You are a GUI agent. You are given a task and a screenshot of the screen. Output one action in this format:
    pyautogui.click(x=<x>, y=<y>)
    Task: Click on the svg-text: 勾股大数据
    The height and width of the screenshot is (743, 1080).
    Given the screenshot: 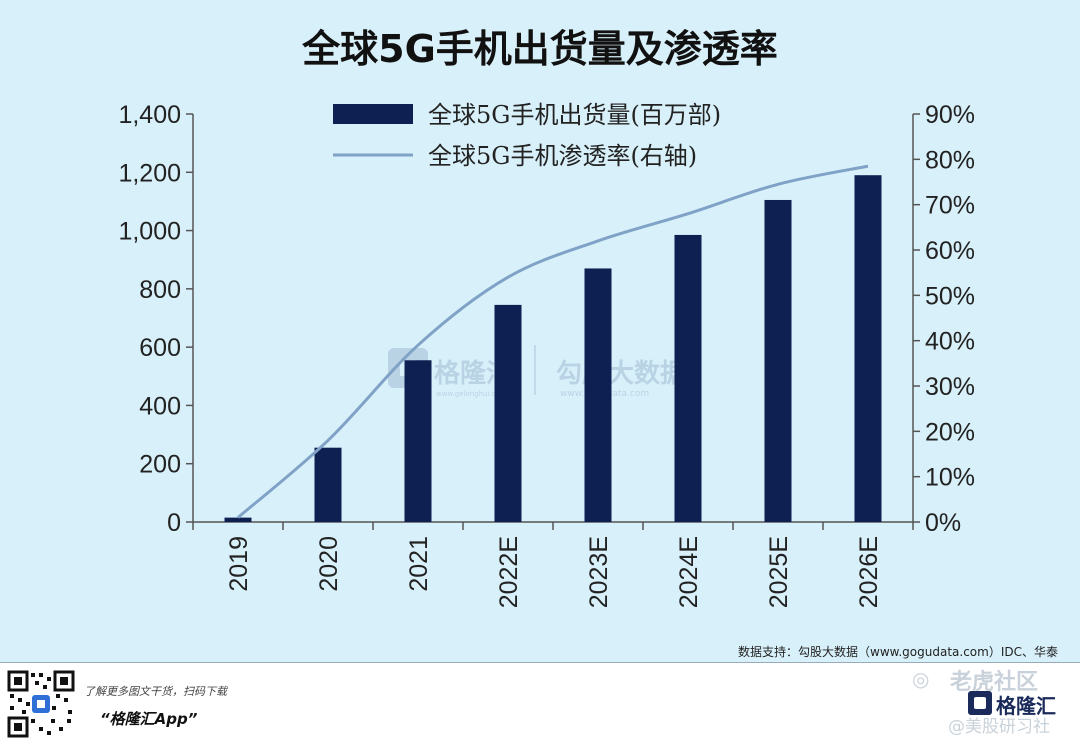 What is the action you would take?
    pyautogui.click(x=621, y=374)
    